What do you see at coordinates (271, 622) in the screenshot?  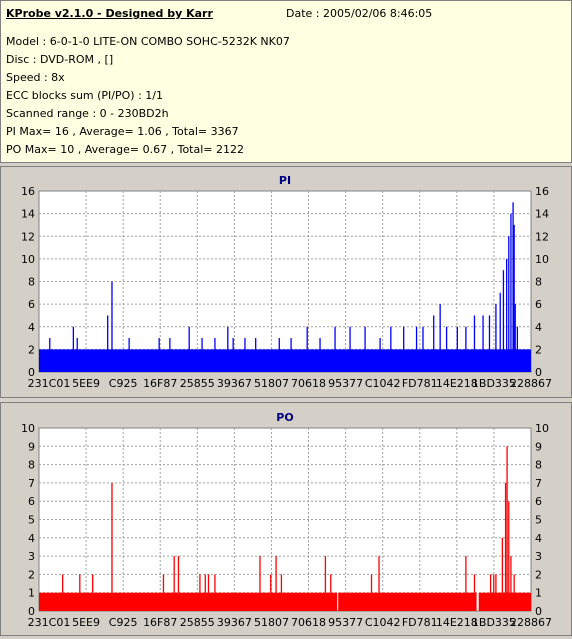 I see `x-tick-label: 51807` at bounding box center [271, 622].